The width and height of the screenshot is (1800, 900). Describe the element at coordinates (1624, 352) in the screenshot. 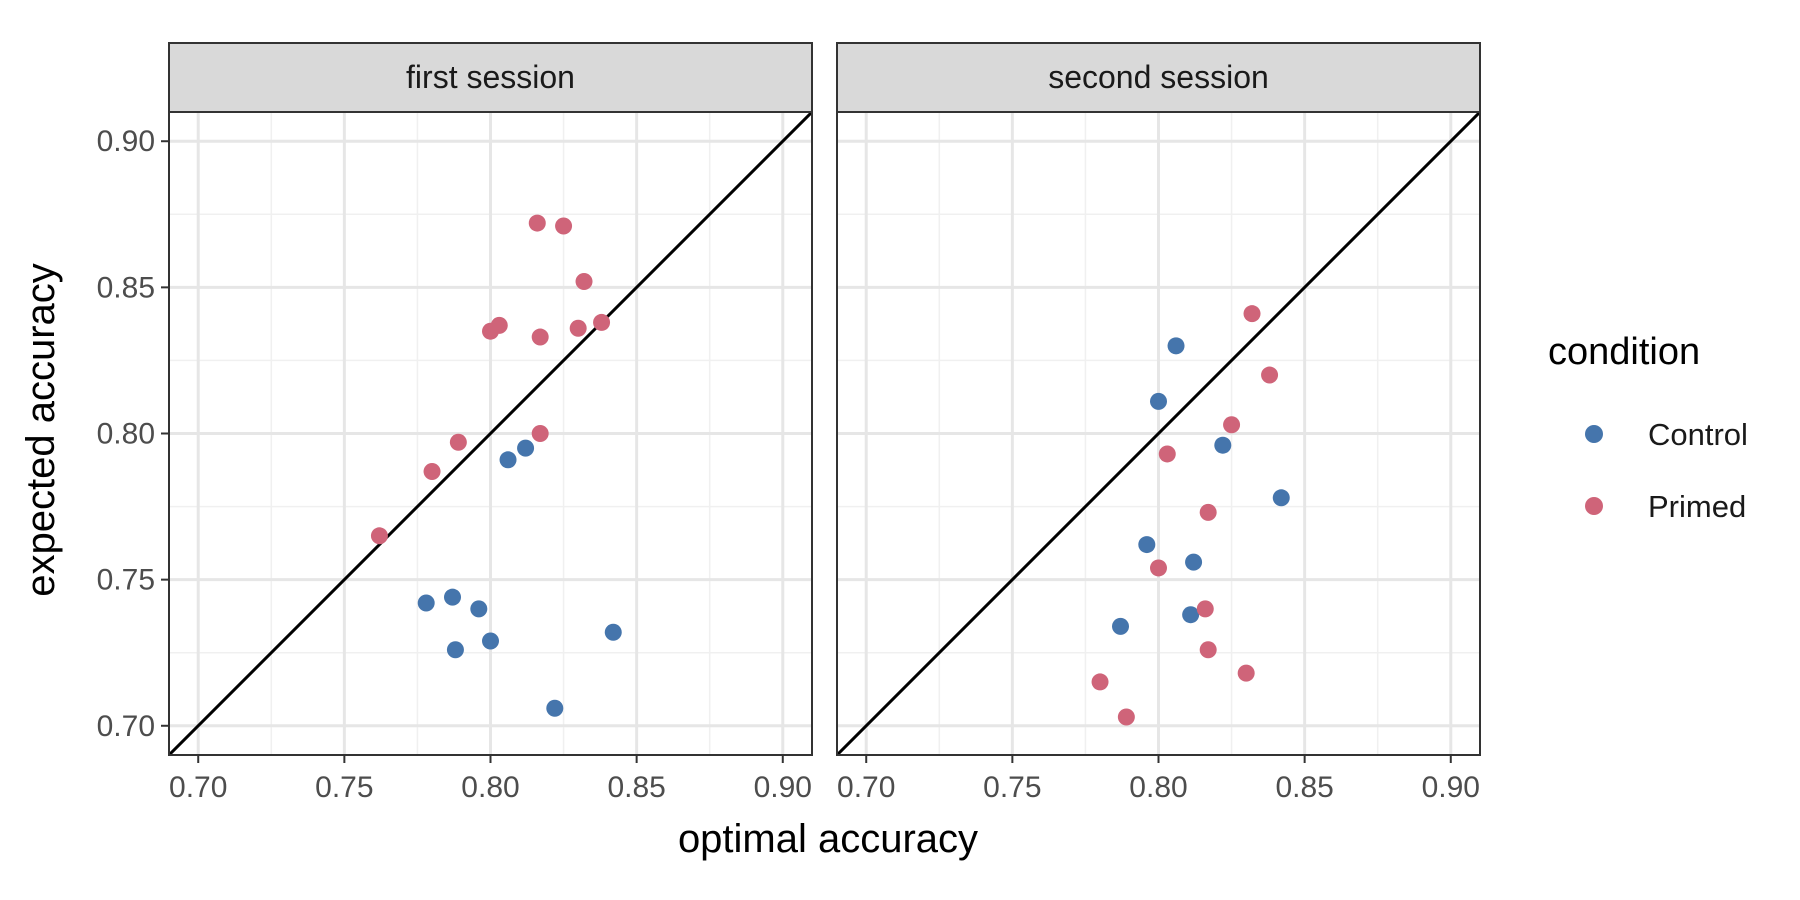

I see `legend-title: condition` at that location.